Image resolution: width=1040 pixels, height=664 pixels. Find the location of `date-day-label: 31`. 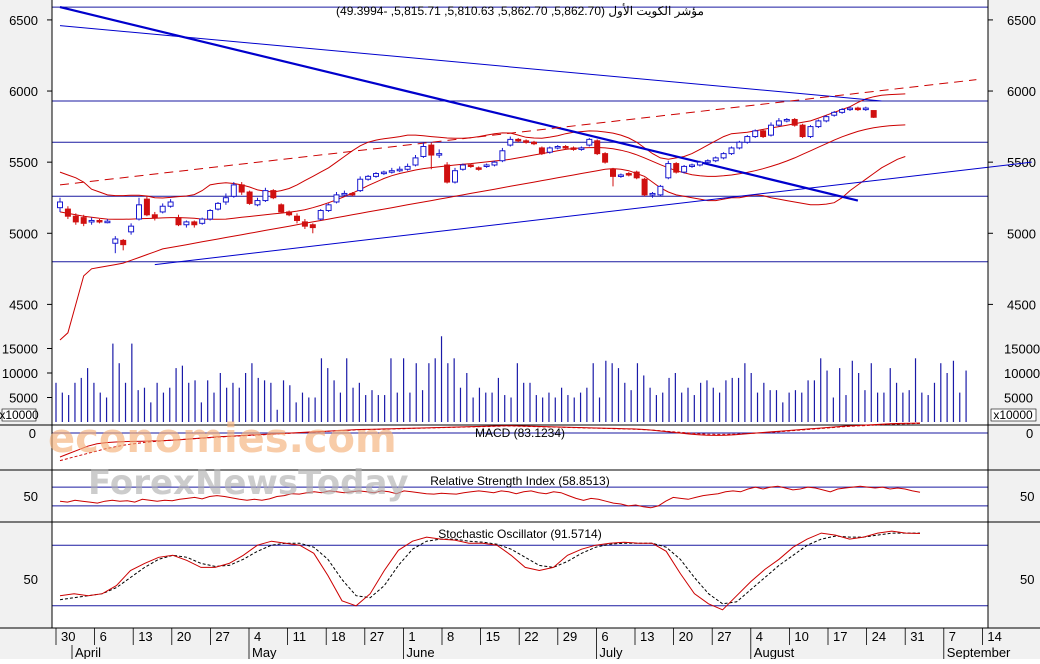

date-day-label: 31 is located at coordinates (917, 636).